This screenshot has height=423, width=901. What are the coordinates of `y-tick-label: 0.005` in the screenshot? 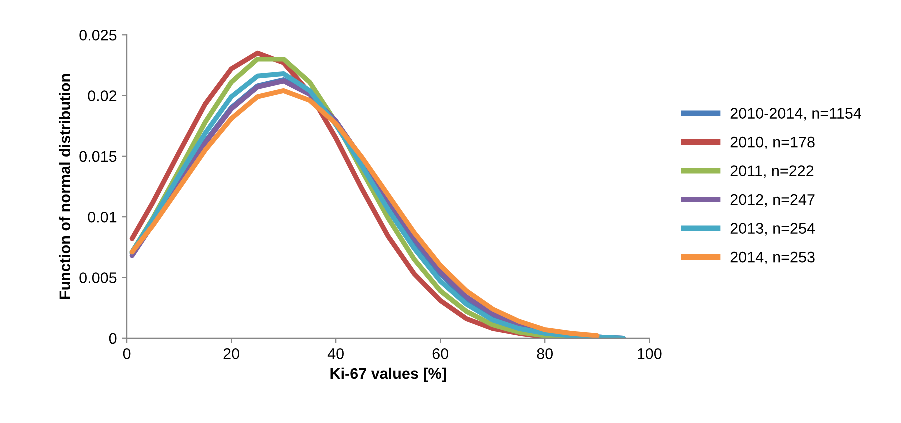 It's located at (98, 278).